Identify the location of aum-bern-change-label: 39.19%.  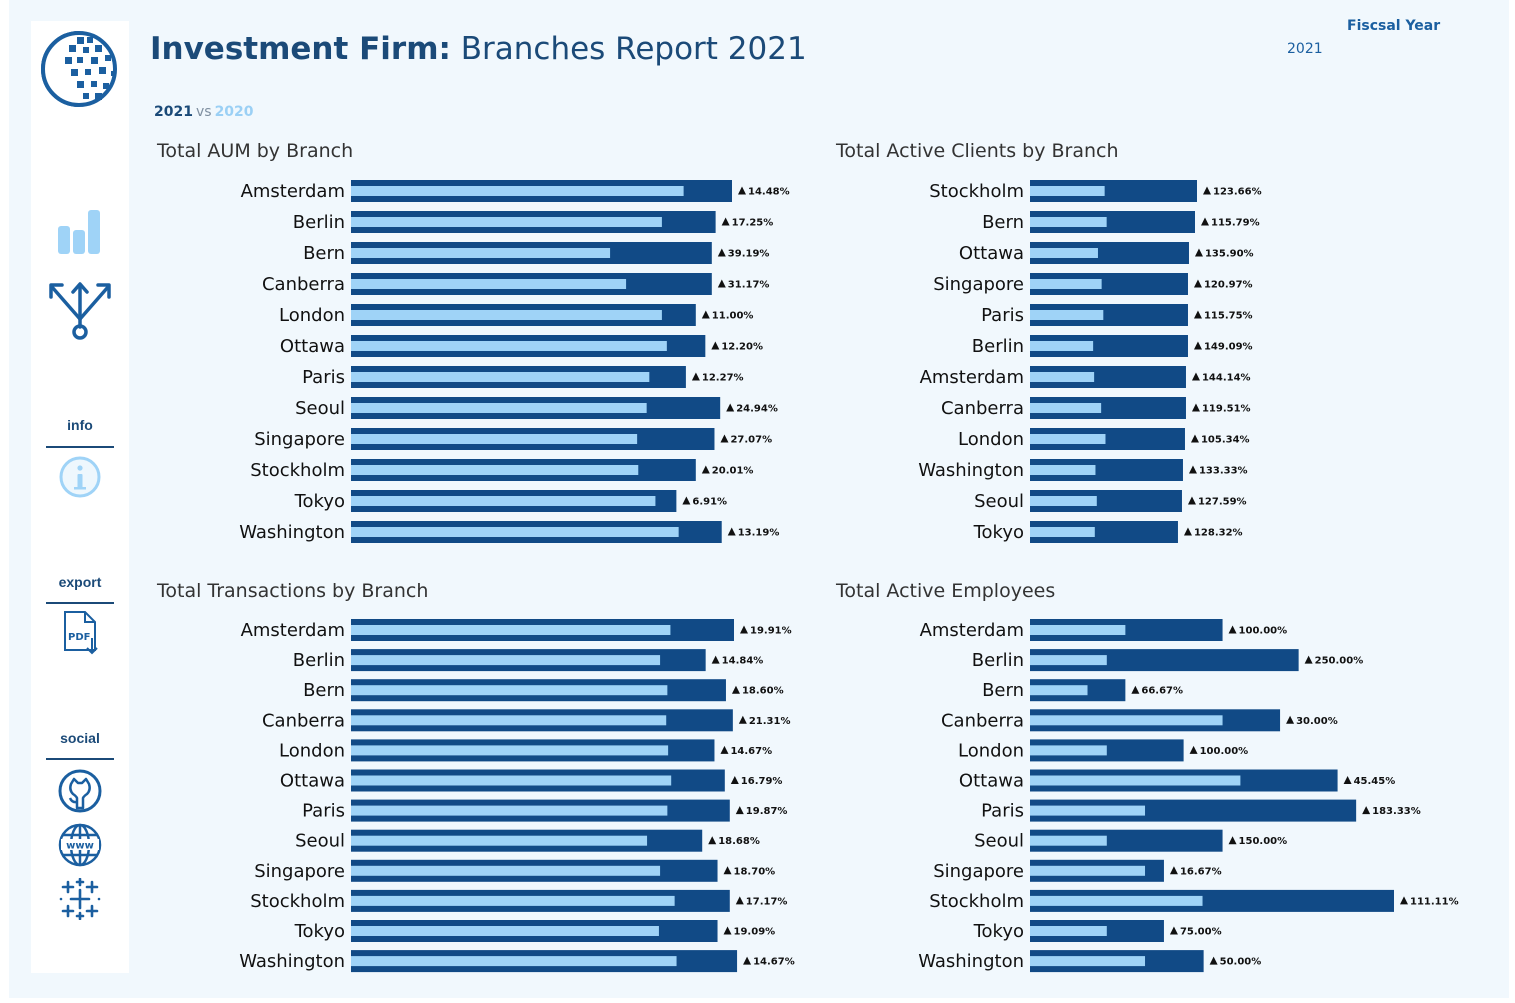
(749, 254).